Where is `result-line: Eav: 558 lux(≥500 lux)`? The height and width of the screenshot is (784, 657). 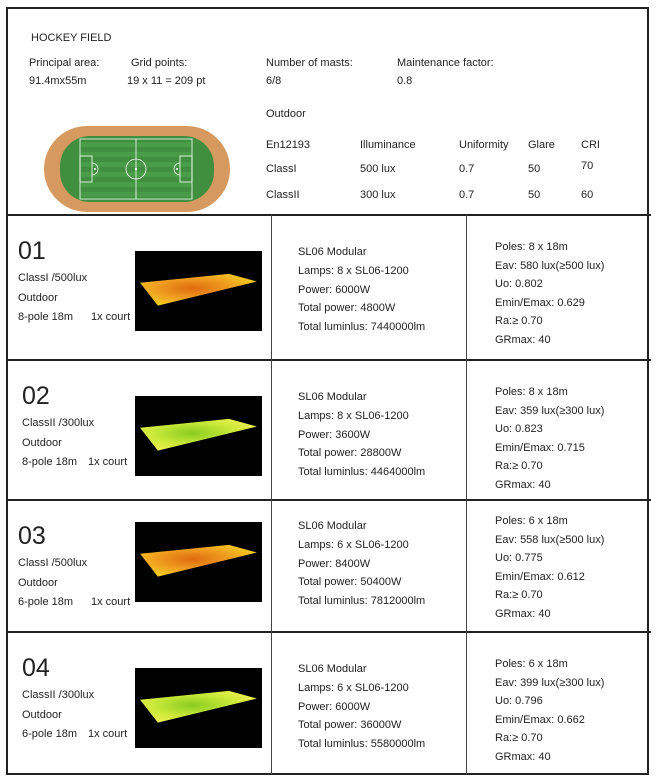 result-line: Eav: 558 lux(≥500 lux) is located at coordinates (550, 539).